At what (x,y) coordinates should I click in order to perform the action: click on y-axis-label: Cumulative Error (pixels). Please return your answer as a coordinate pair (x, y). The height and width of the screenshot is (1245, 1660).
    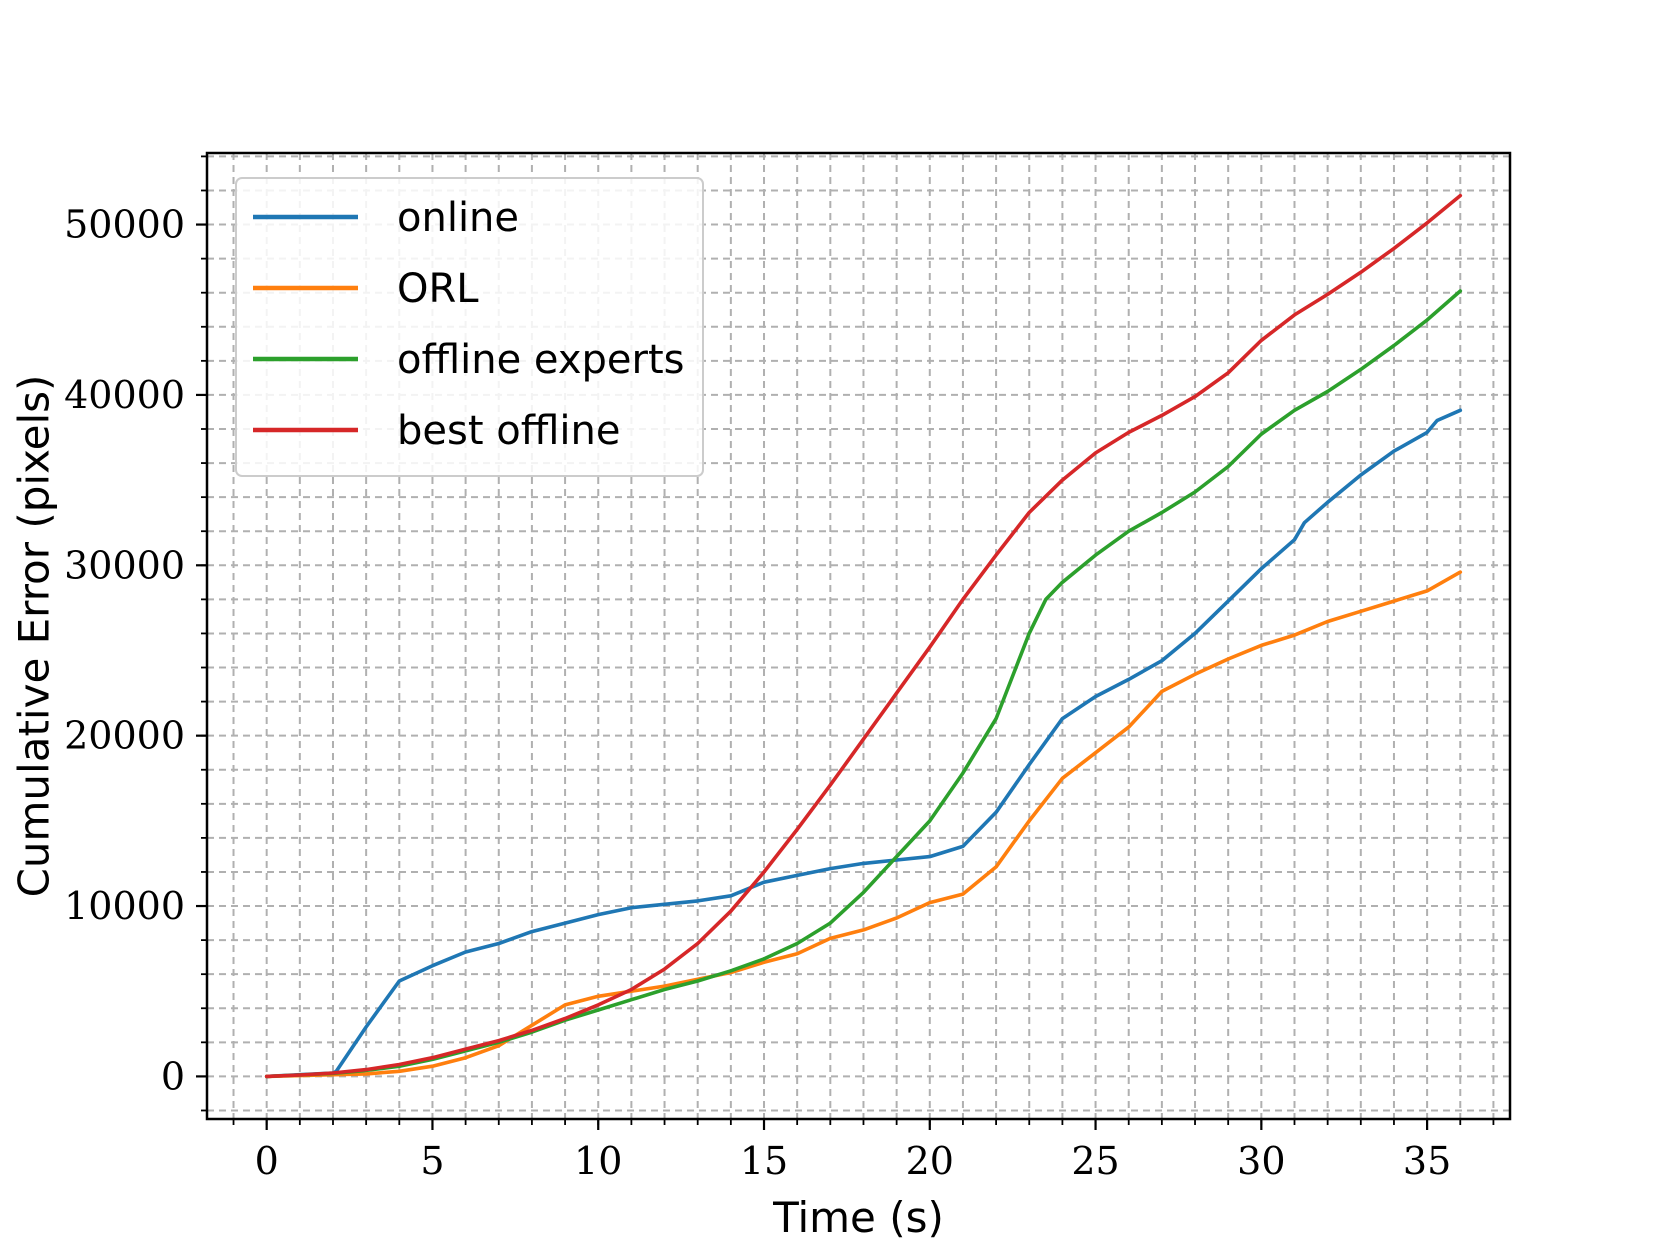
    Looking at the image, I should click on (34, 636).